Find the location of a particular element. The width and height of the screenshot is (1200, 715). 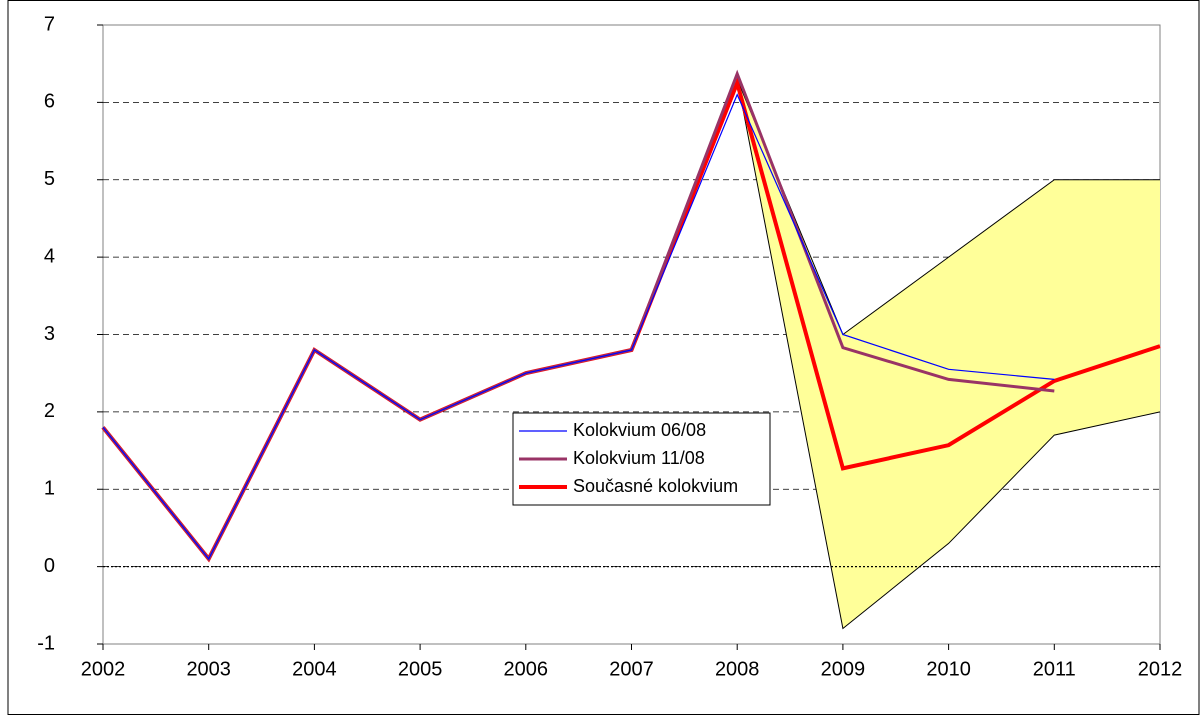

legend-label: Kolokvium 11/08 is located at coordinates (639, 458).